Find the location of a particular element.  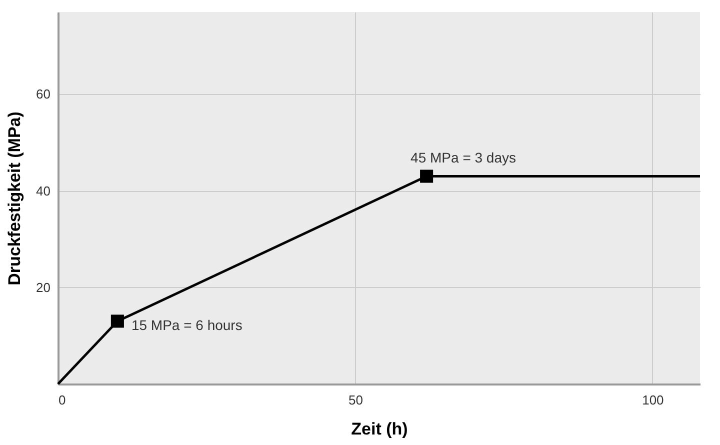

y-tick-label: 60 is located at coordinates (43, 94).